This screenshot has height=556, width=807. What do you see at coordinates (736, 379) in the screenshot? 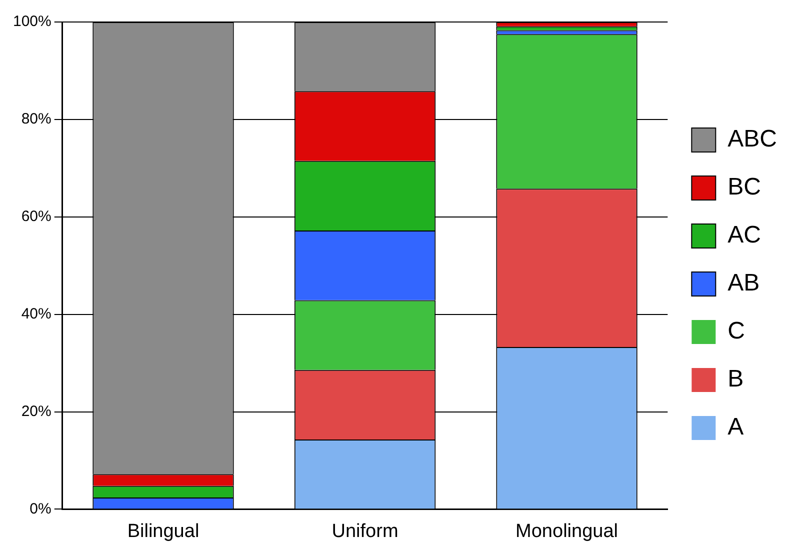
I see `legend-label: B` at bounding box center [736, 379].